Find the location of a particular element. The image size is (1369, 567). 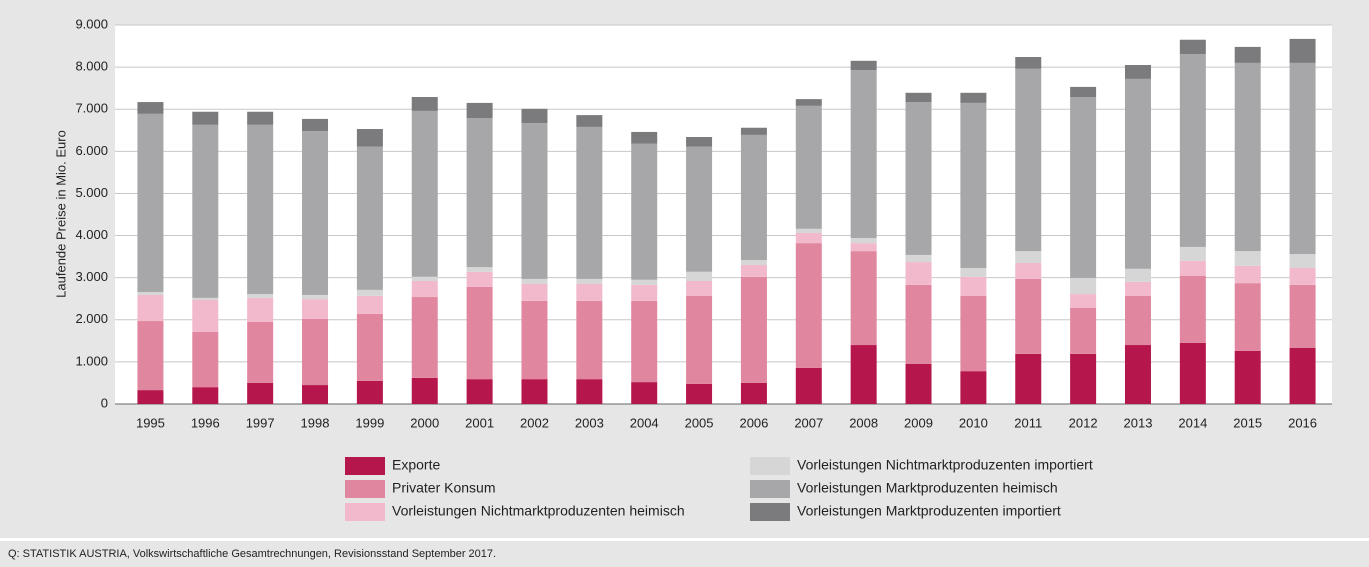

x-tick-label: 2016 is located at coordinates (1302, 422).